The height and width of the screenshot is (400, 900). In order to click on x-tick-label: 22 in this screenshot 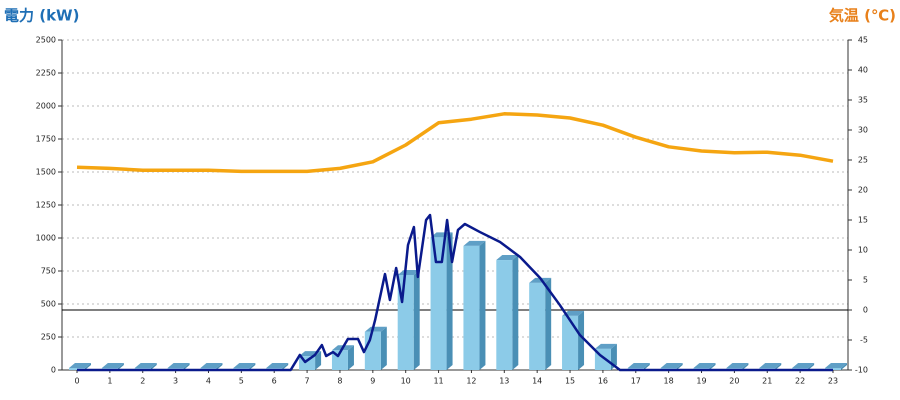, I will do `click(800, 381)`.